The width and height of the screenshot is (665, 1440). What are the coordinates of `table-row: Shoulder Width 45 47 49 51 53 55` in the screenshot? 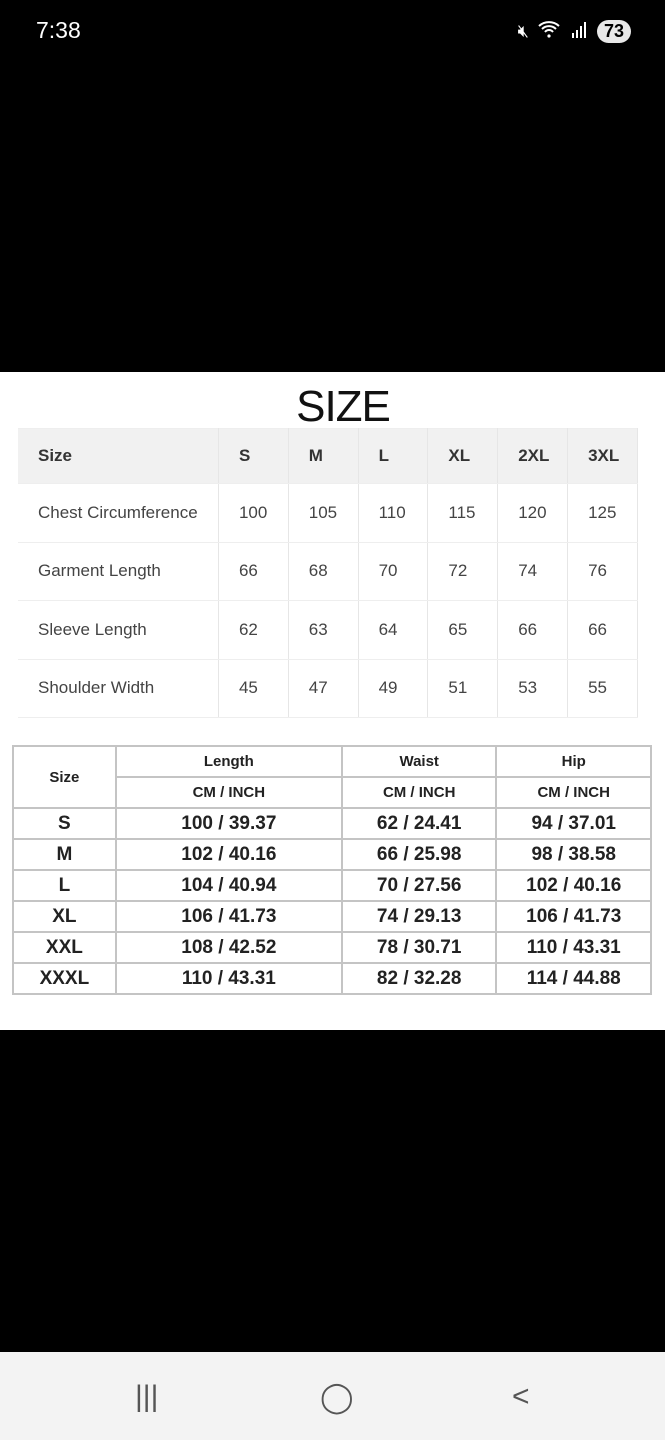 It's located at (328, 688).